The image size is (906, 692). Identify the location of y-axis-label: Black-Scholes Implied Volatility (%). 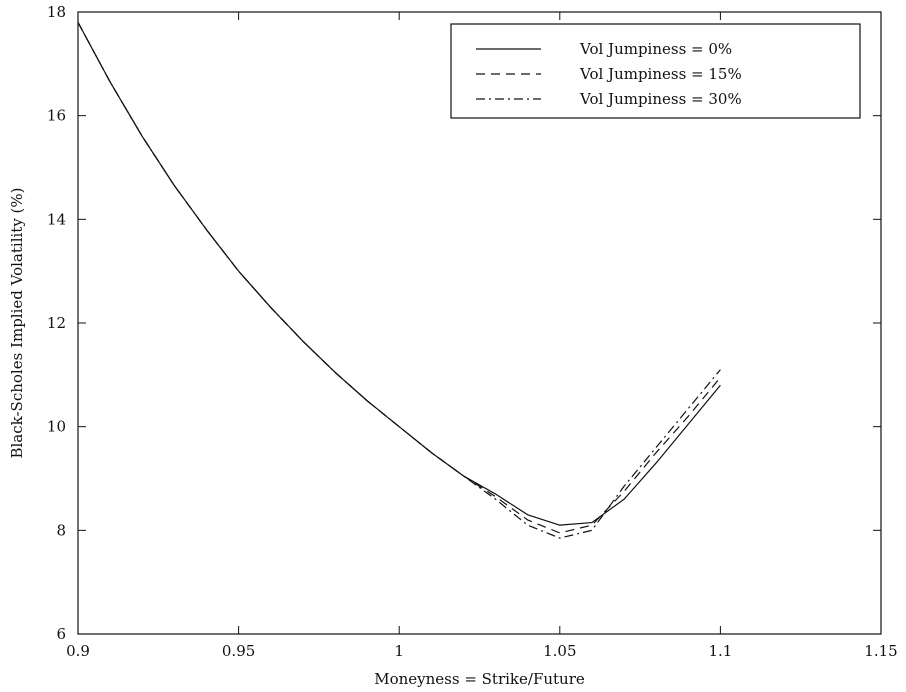
(17, 322).